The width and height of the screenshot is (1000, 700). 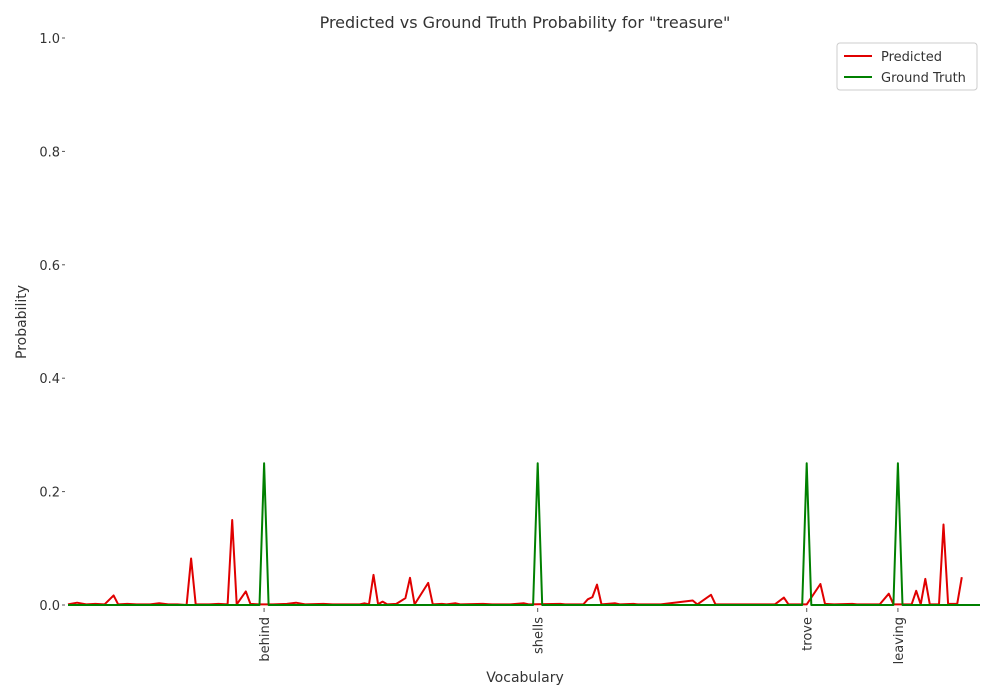 I want to click on y-tick-label: 1.0, so click(x=49, y=39).